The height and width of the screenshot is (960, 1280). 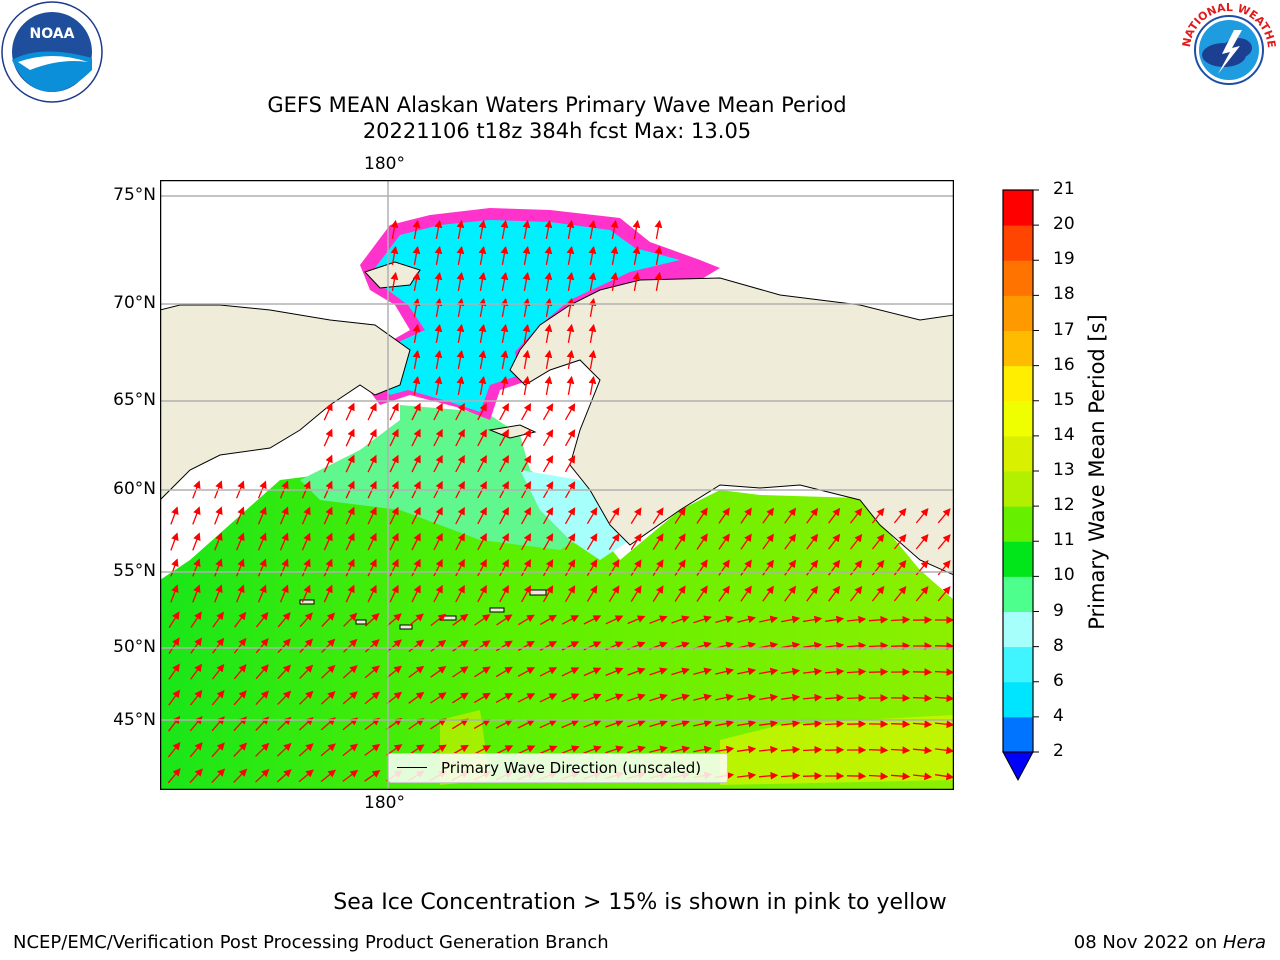 What do you see at coordinates (1097, 472) in the screenshot?
I see `colorbar-label: Primary Wave Mean Period [s]` at bounding box center [1097, 472].